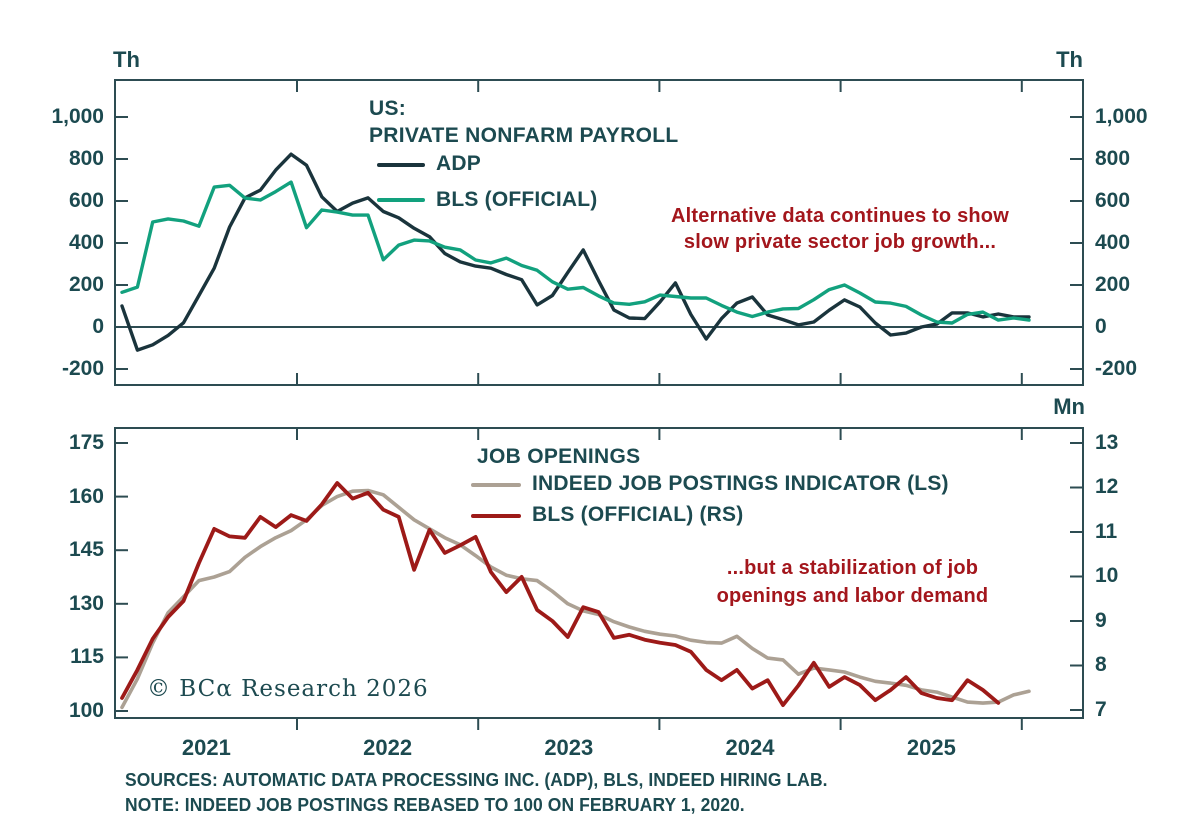  I want to click on legend-label-bls-rs: BLS (OFFICIAL) (RS), so click(638, 514).